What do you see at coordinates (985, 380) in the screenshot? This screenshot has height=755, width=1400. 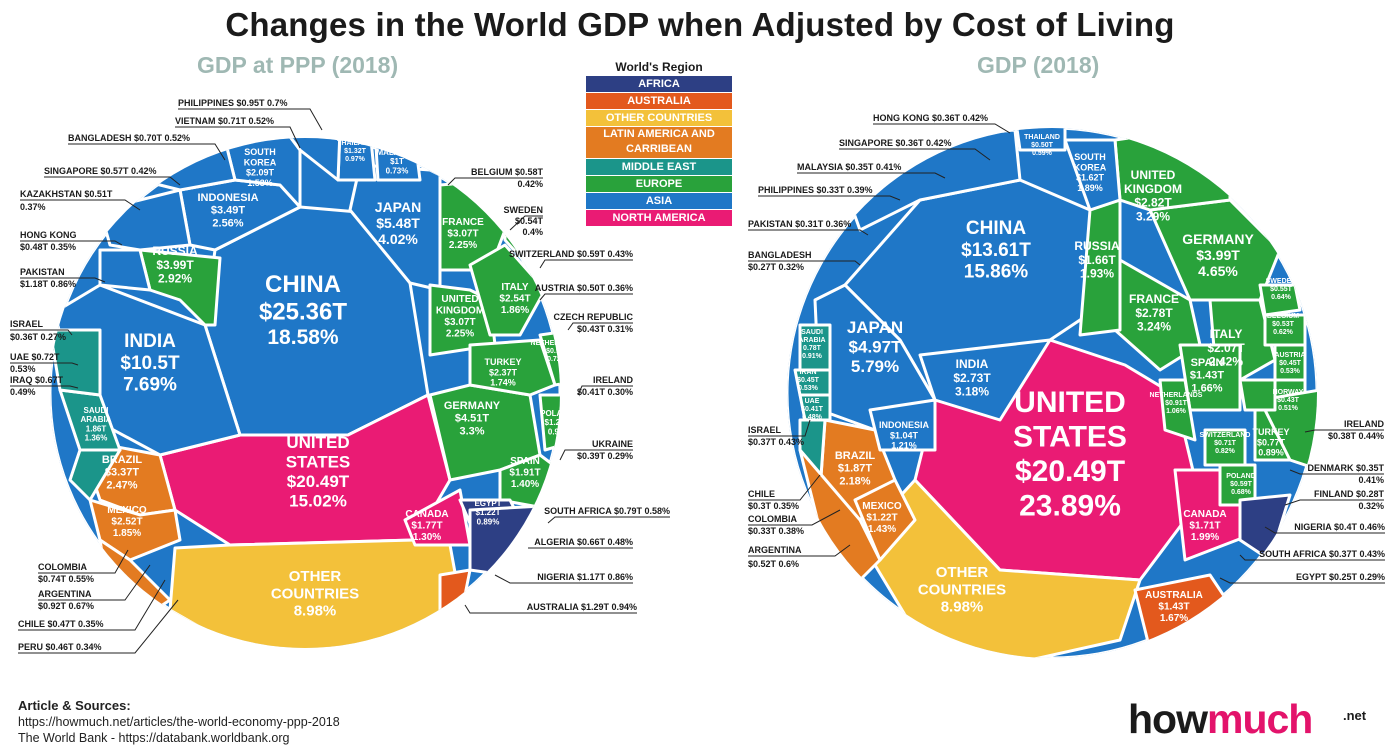 I see `right-cell-india` at bounding box center [985, 380].